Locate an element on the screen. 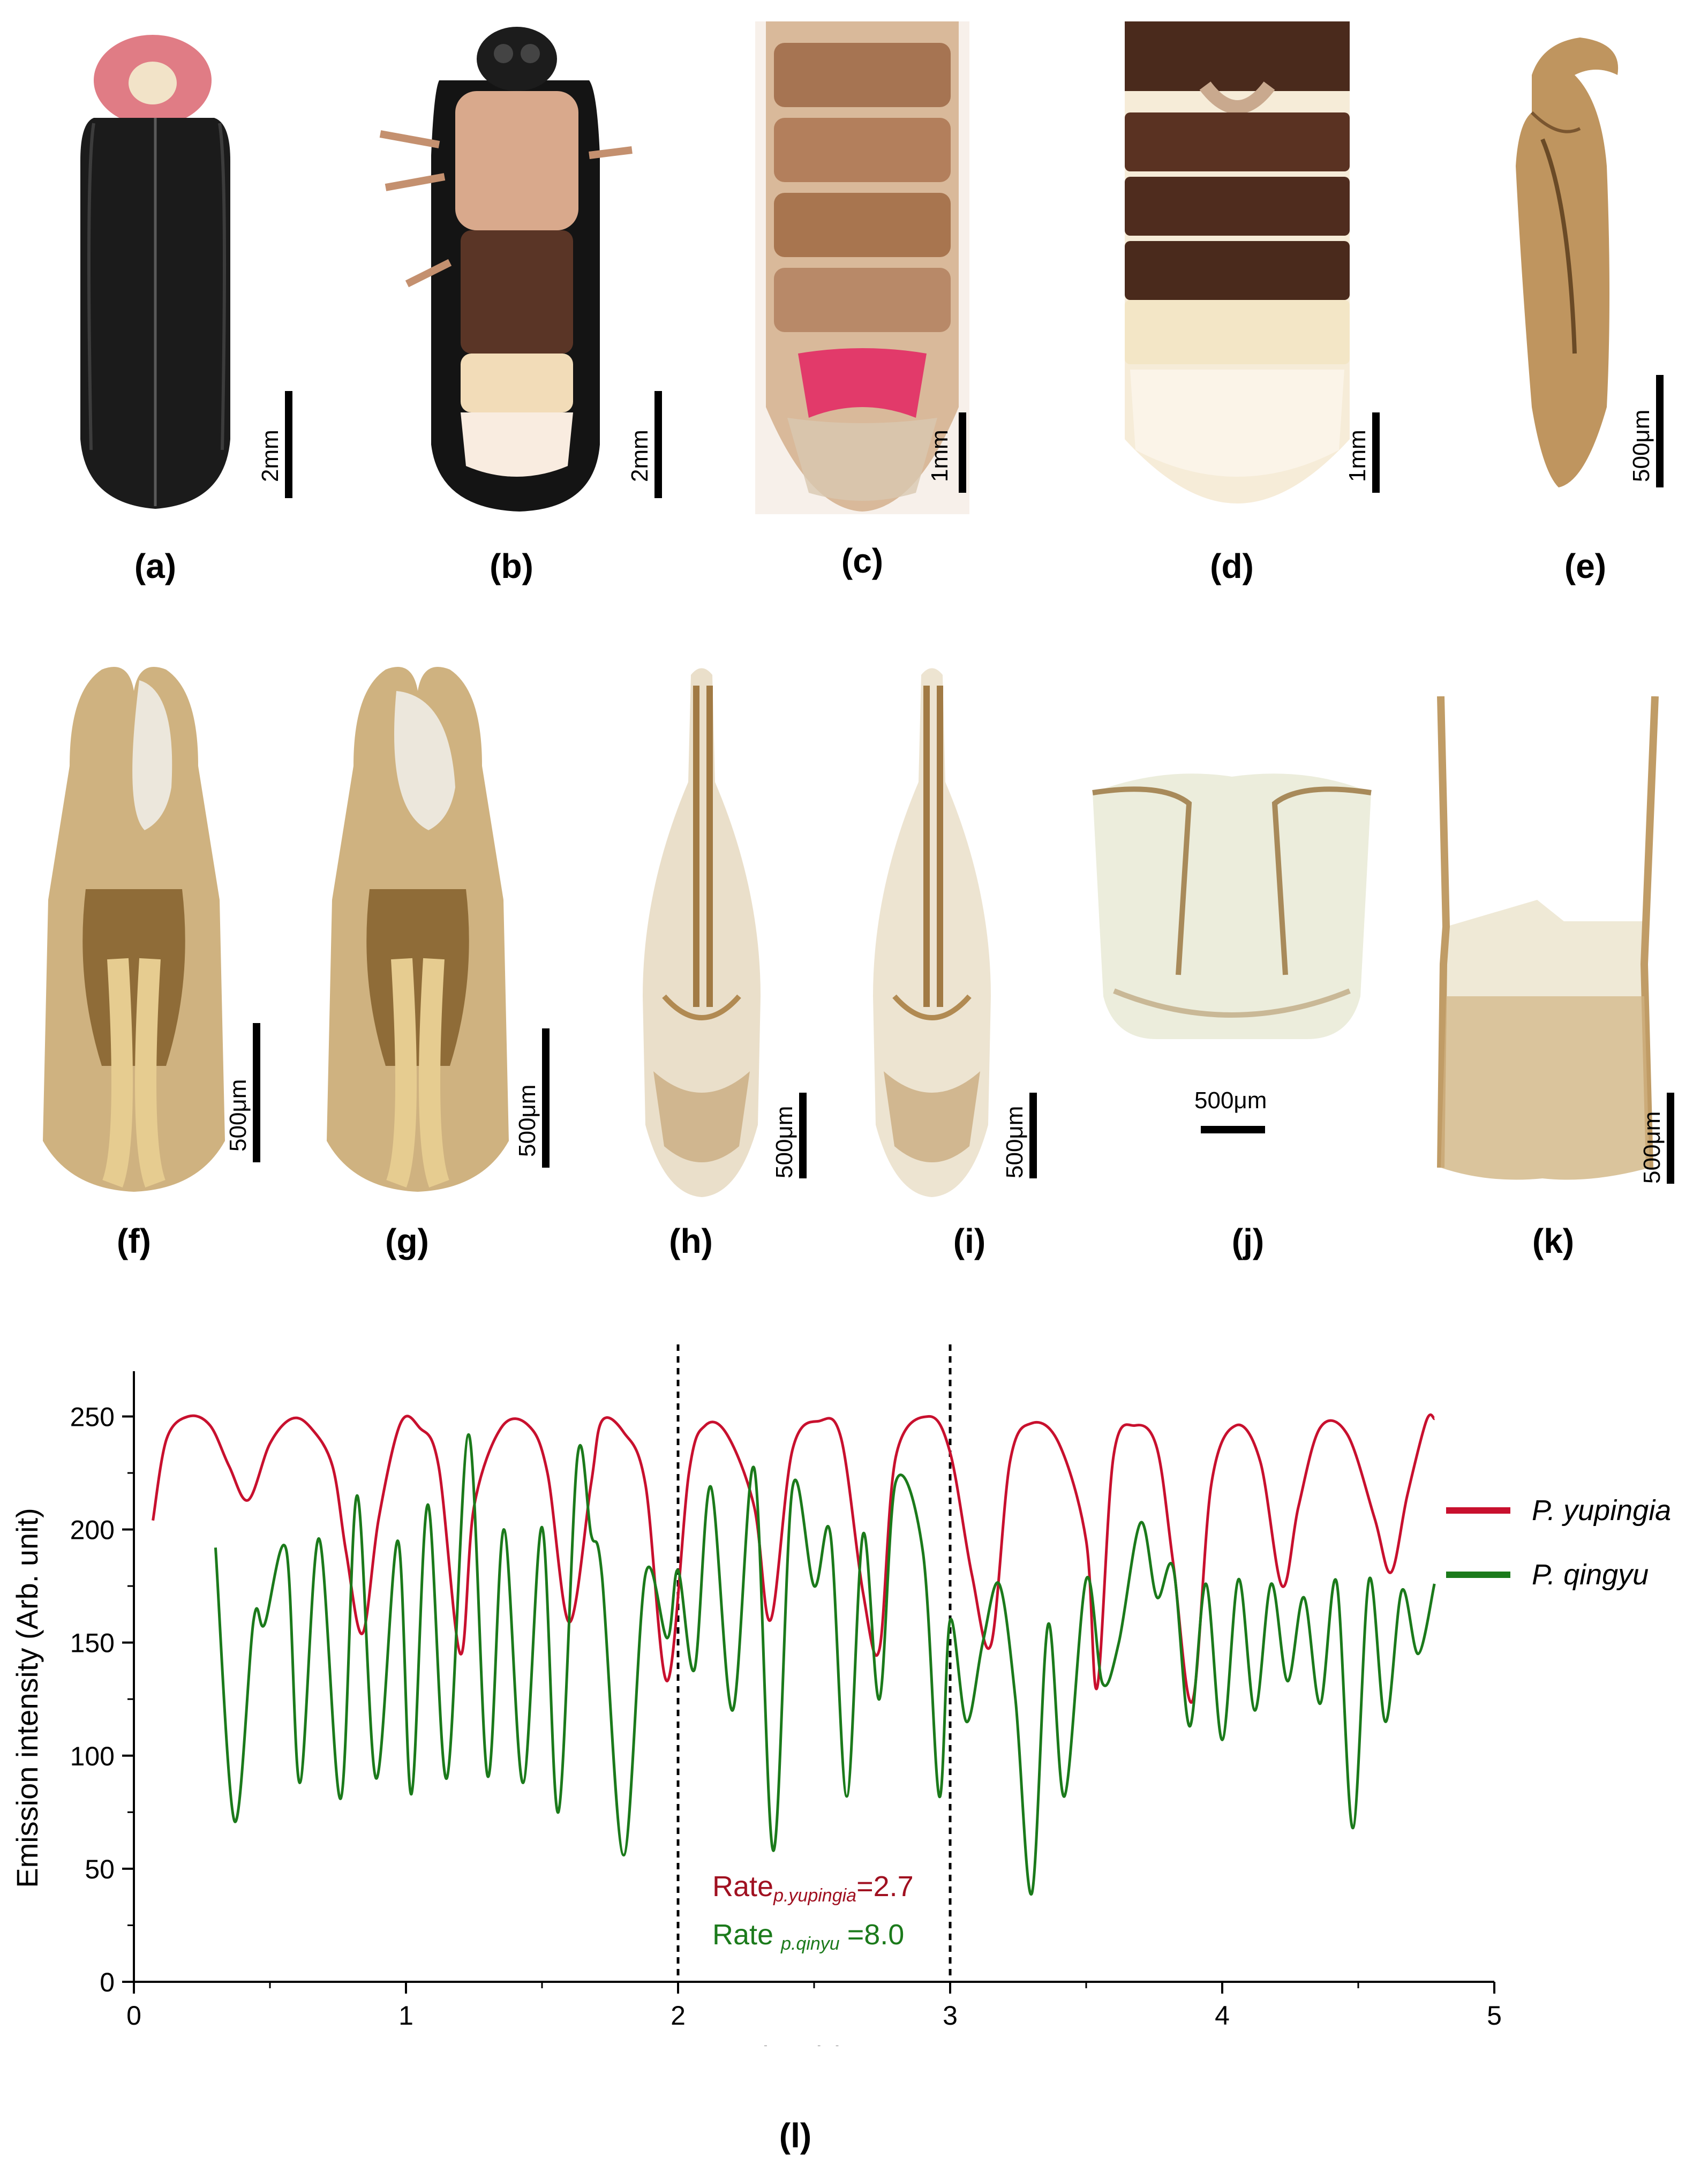 Image resolution: width=1708 pixels, height=2180 pixels. aedeagus-ventral-image is located at coordinates (418, 929).